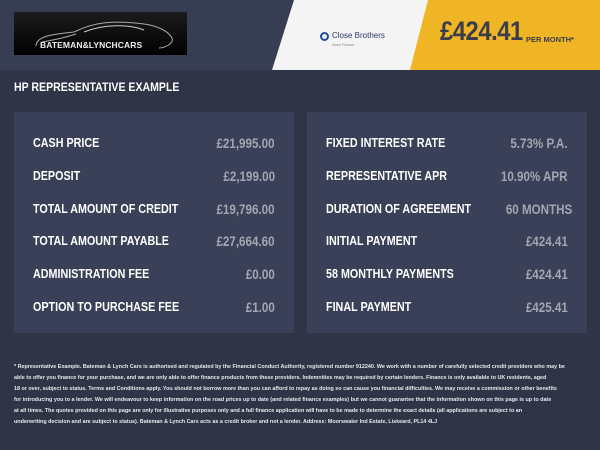  I want to click on row-value: 10.90% APR, so click(534, 176).